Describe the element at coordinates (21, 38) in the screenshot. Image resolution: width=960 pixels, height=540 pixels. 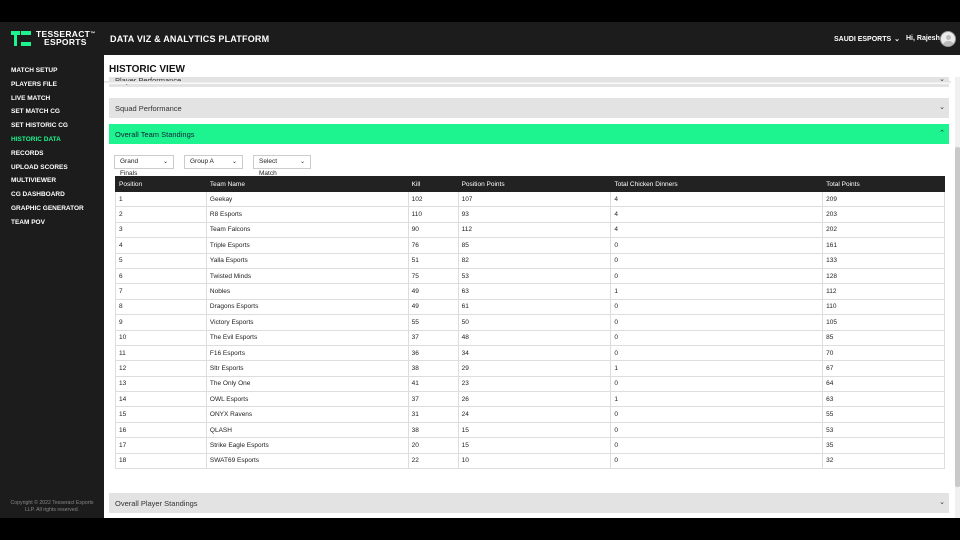
I see `tesseract-logo-icon` at that location.